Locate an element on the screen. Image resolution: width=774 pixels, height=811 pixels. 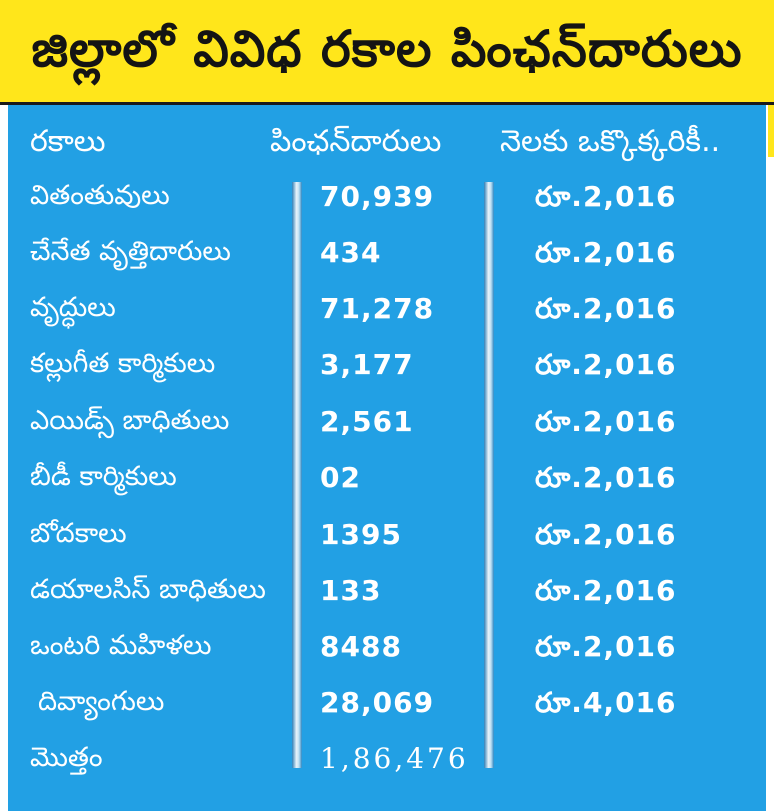
total-count: 1,86,476 is located at coordinates (394, 758).